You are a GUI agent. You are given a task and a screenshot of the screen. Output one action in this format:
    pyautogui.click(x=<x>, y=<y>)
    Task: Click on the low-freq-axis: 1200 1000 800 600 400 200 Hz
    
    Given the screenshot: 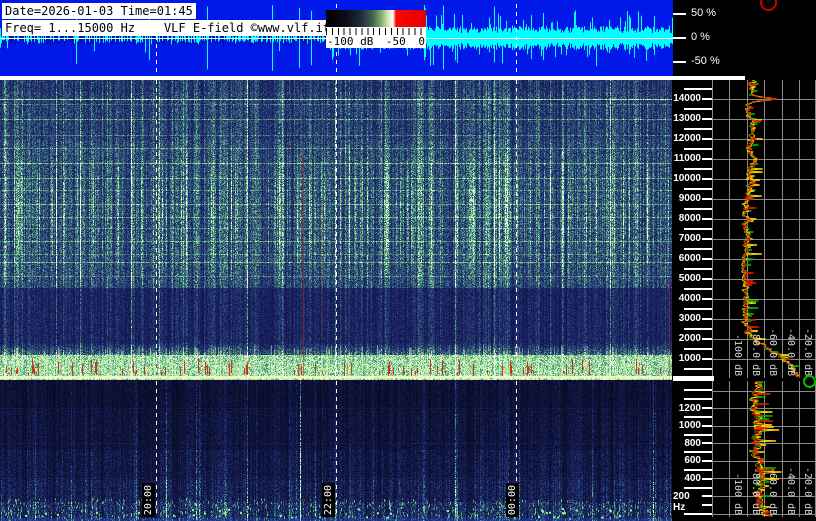 What is the action you would take?
    pyautogui.click(x=692, y=451)
    